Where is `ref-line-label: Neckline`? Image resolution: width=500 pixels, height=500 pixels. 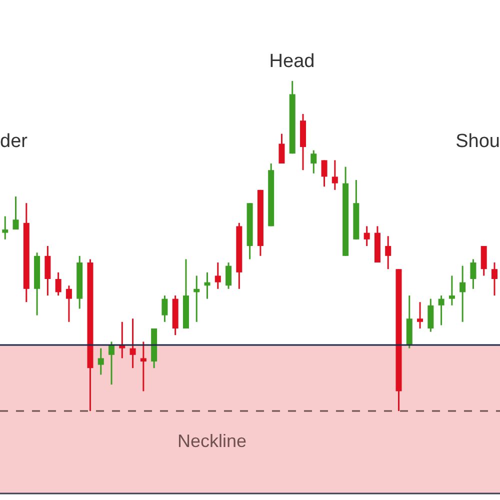 ref-line-label: Neckline is located at coordinates (212, 441).